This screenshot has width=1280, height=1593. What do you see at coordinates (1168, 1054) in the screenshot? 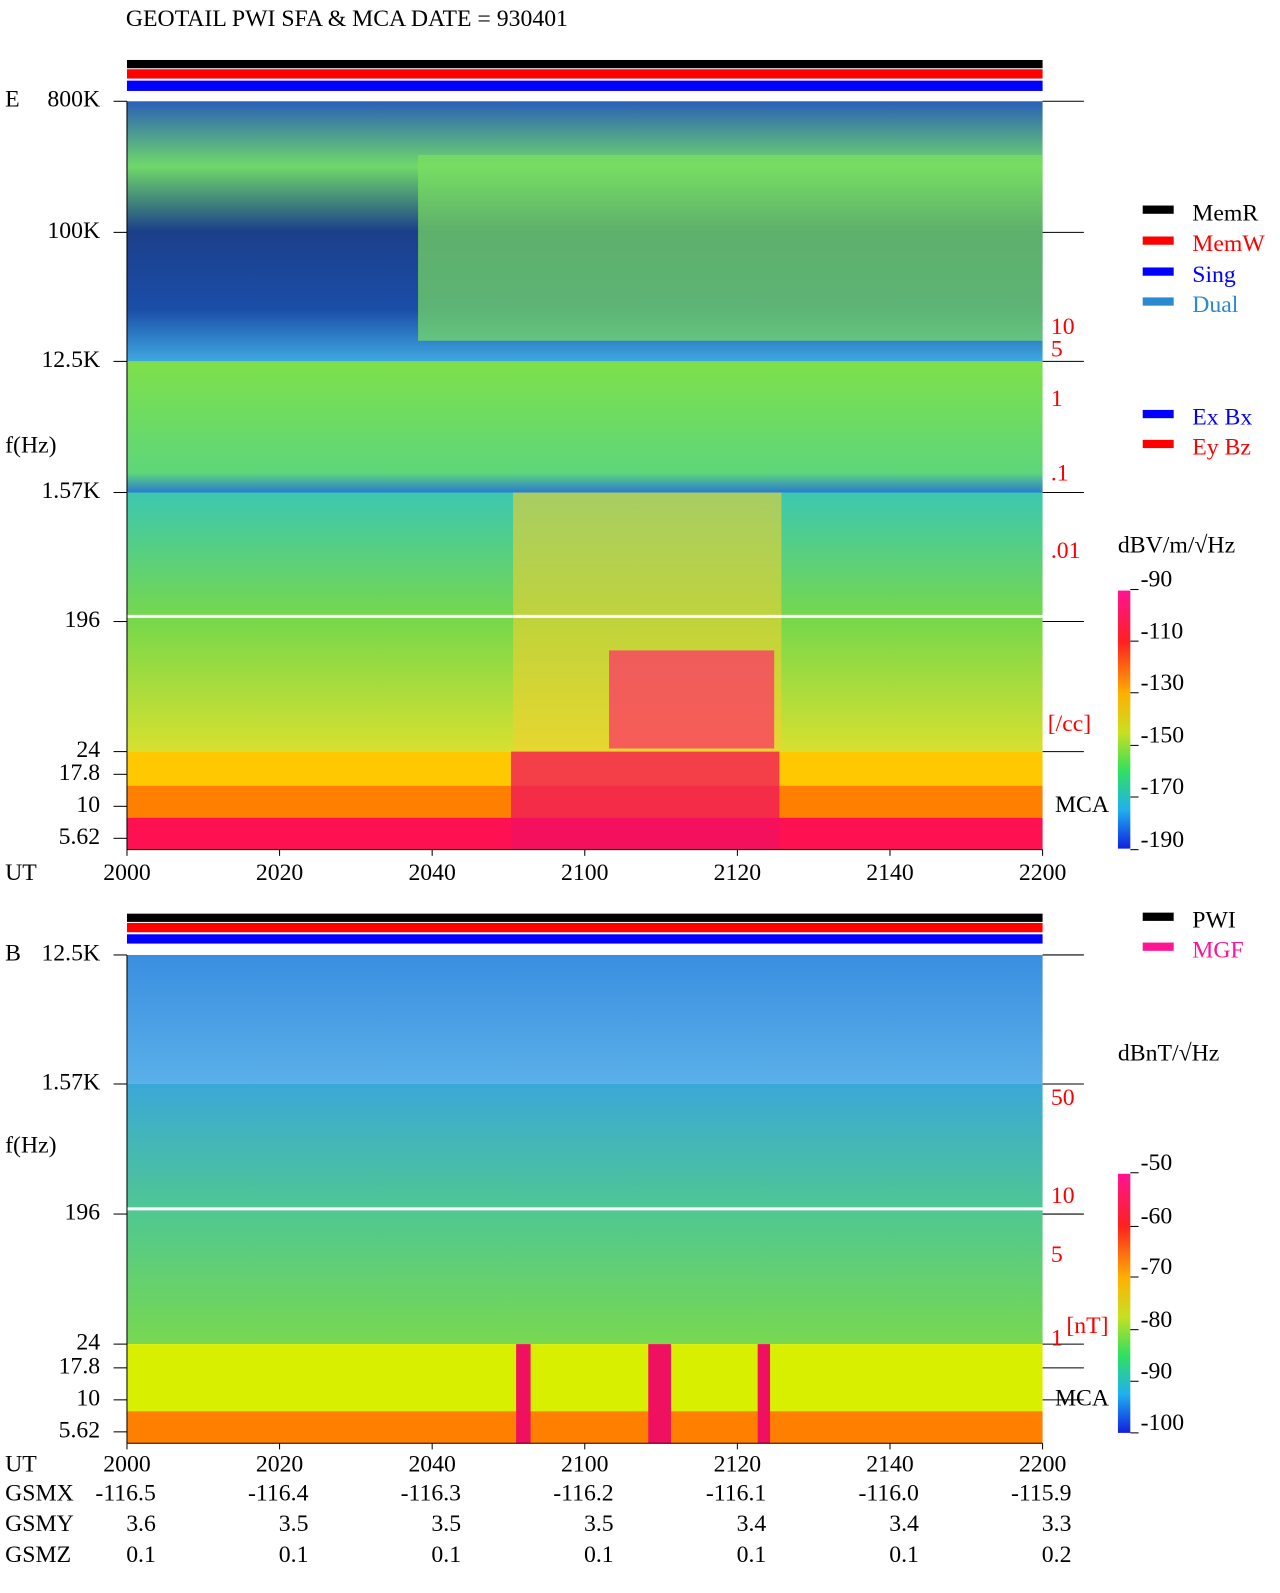
I see `colorbar-unit: dBnT/√Hz` at bounding box center [1168, 1054].